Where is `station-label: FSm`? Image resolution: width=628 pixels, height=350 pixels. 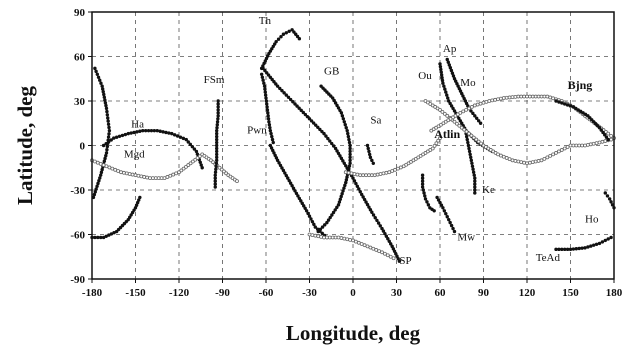 station-label: FSm is located at coordinates (214, 80).